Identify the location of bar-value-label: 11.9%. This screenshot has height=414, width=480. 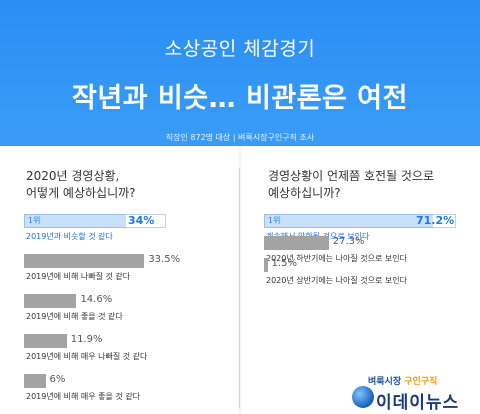
(86, 339).